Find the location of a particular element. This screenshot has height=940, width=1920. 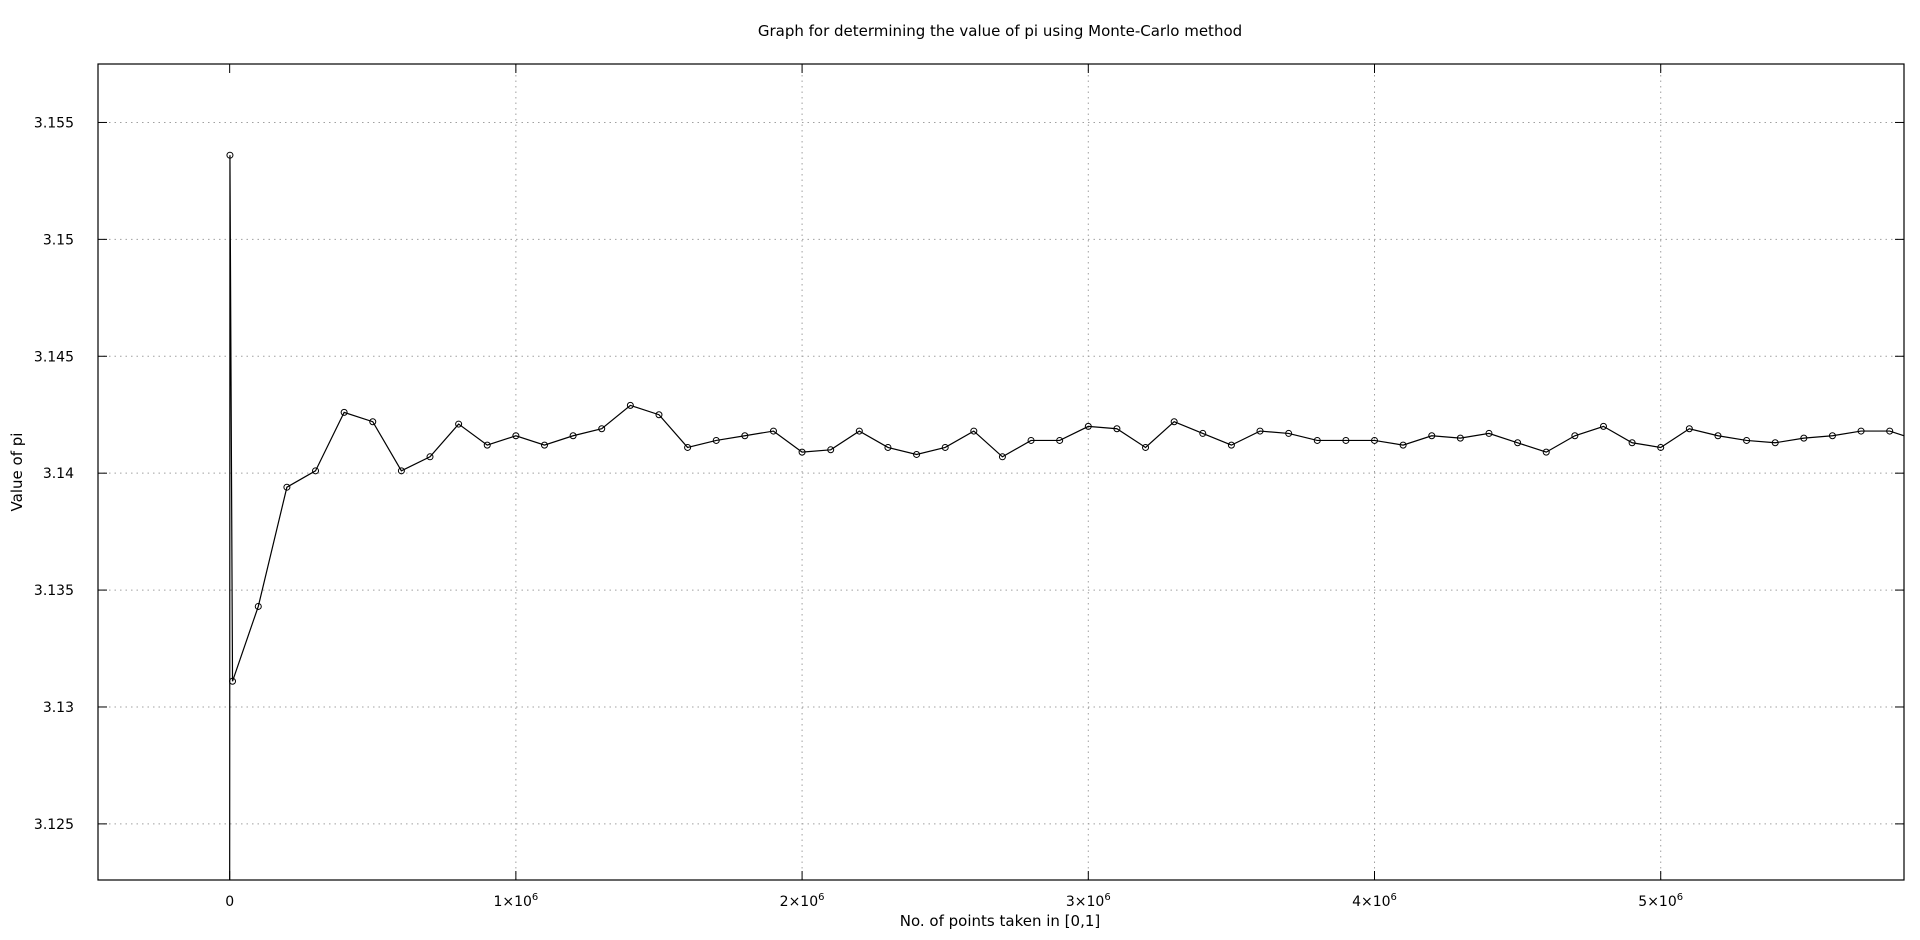

x-tick-label: 2×10⁶ is located at coordinates (802, 901).